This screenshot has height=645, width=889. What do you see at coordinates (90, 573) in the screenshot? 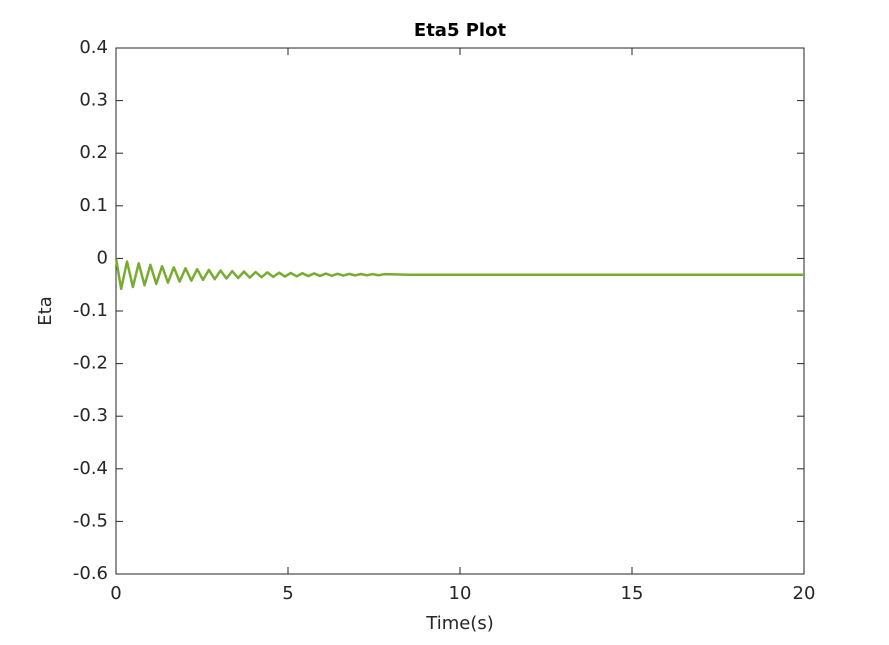
I see `y-tick-label: -0.6` at bounding box center [90, 573].